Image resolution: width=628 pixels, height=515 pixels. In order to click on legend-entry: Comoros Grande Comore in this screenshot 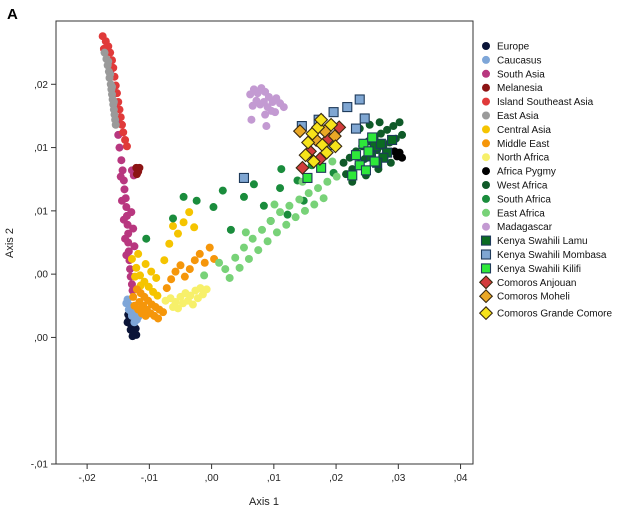, I will do `click(554, 314)`.